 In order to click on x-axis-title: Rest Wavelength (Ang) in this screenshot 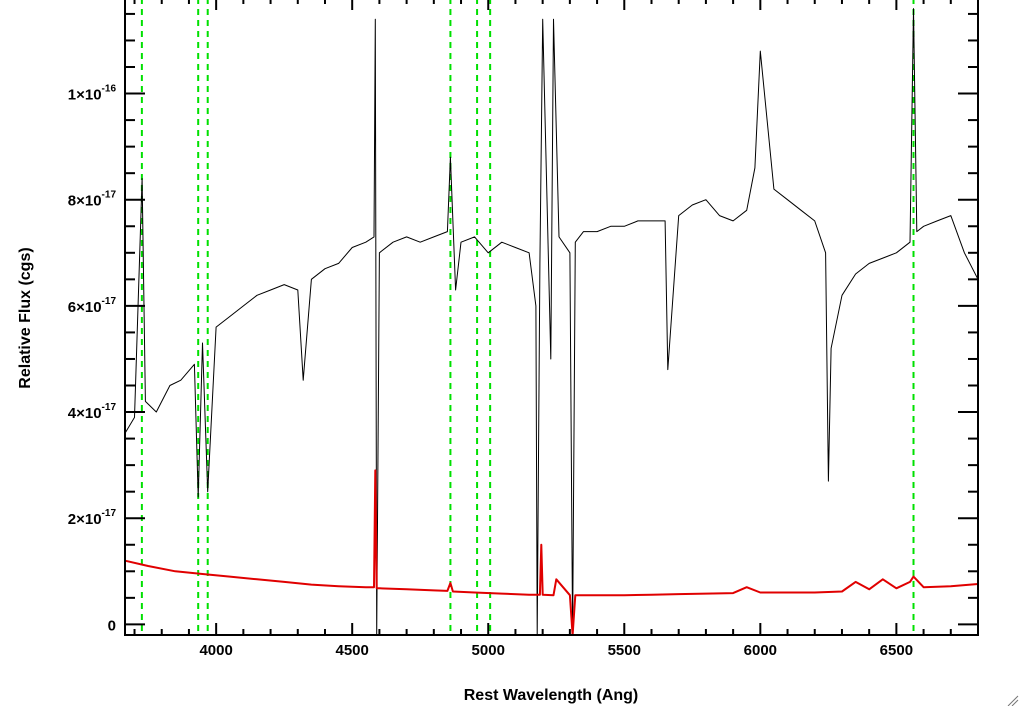, I will do `click(551, 695)`.